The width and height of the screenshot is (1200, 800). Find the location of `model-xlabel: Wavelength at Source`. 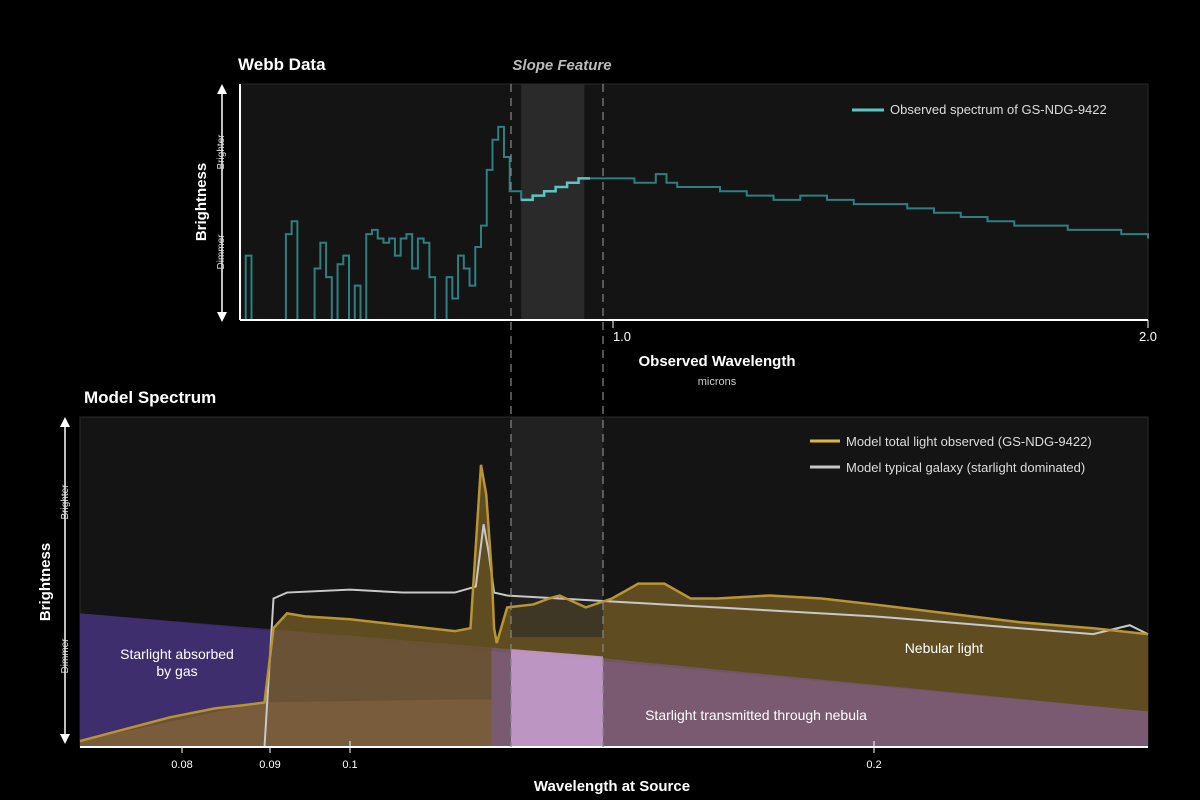

model-xlabel: Wavelength at Source is located at coordinates (612, 786).